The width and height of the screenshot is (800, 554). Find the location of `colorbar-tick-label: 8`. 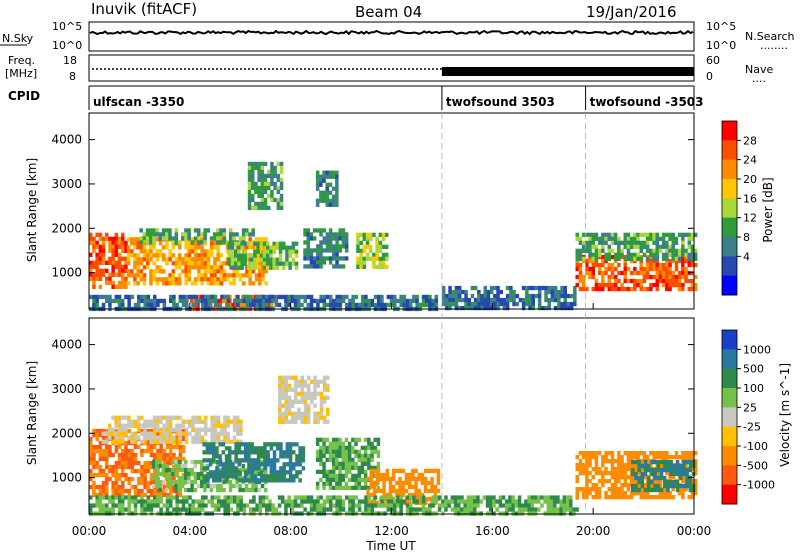

colorbar-tick-label: 8 is located at coordinates (746, 237).